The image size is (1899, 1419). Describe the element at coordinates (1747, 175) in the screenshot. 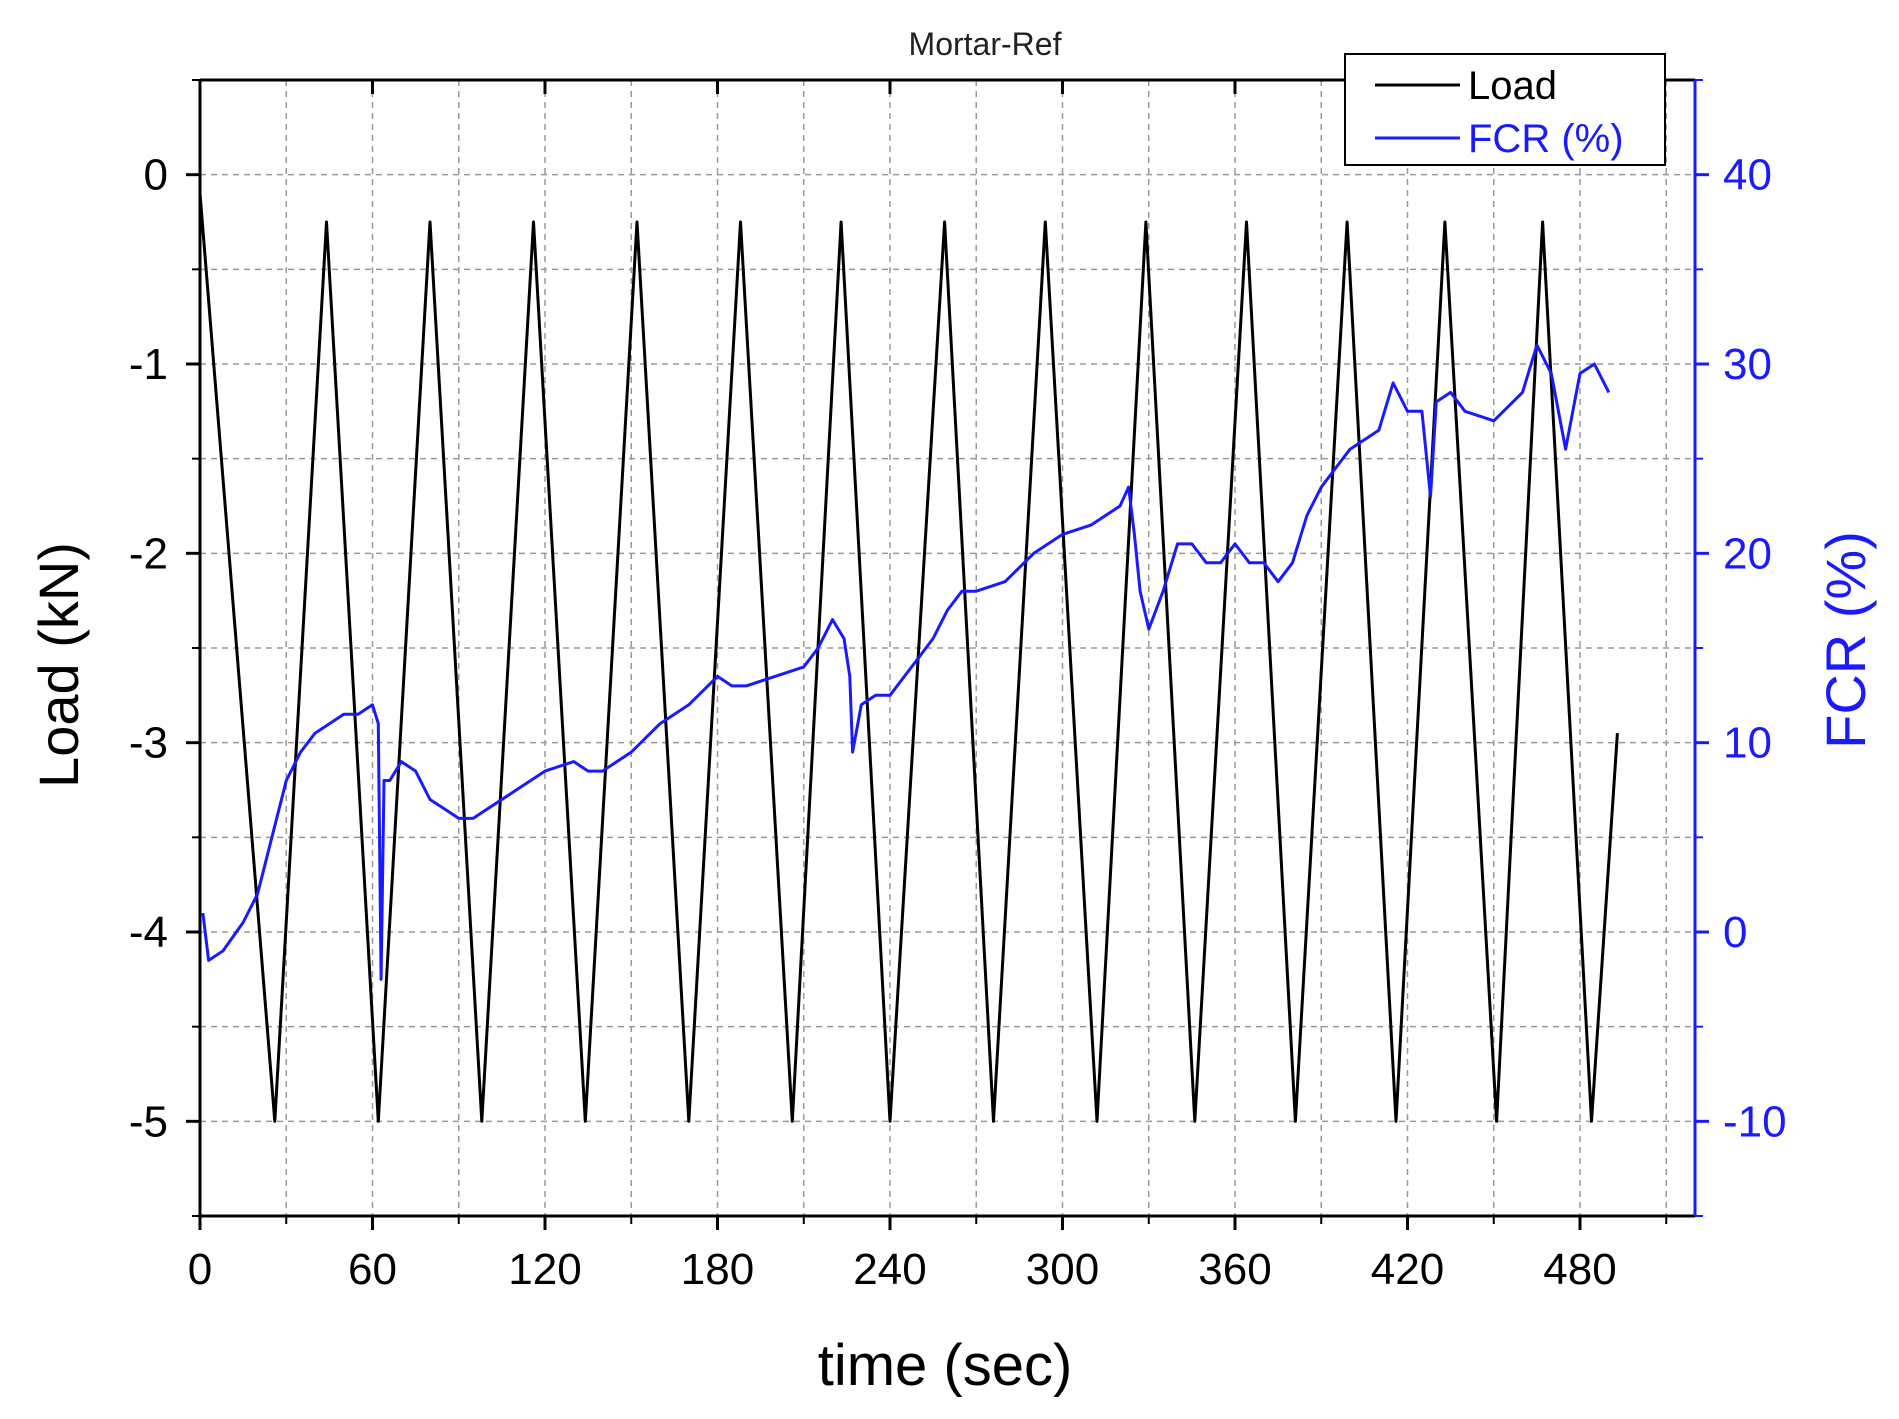

I see `y2-tick-label: 40` at that location.